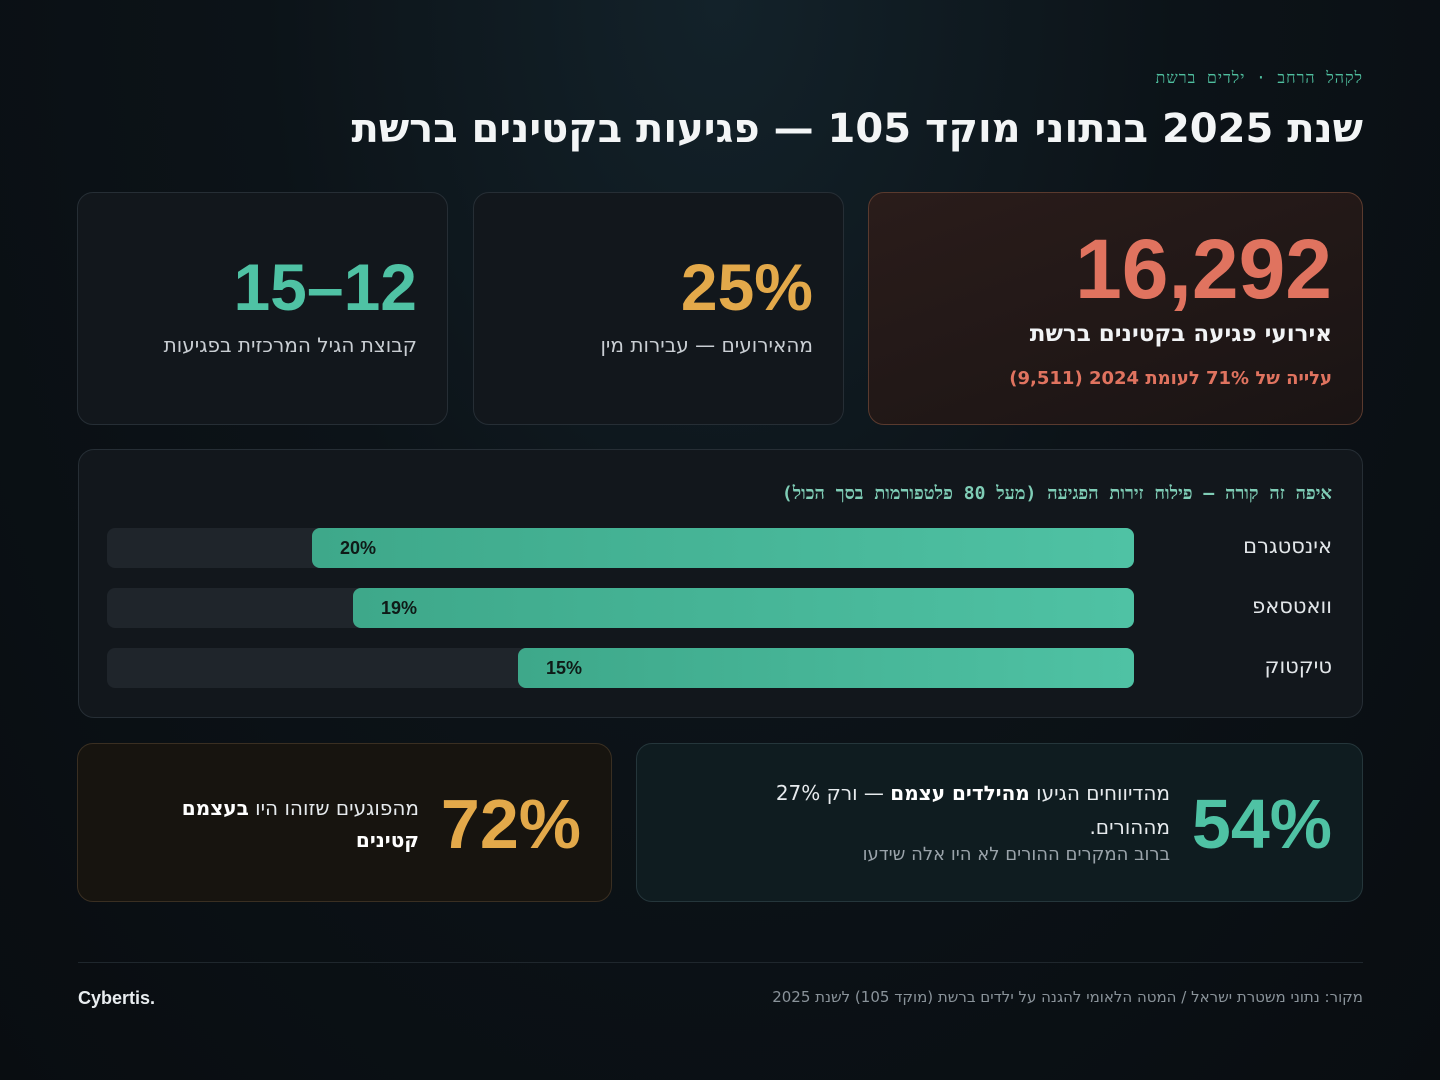 The image size is (1440, 1080). What do you see at coordinates (1170, 378) in the screenshot?
I see `hero-stat-note: עלייה של 71% לעומת 2024 (9,511)` at bounding box center [1170, 378].